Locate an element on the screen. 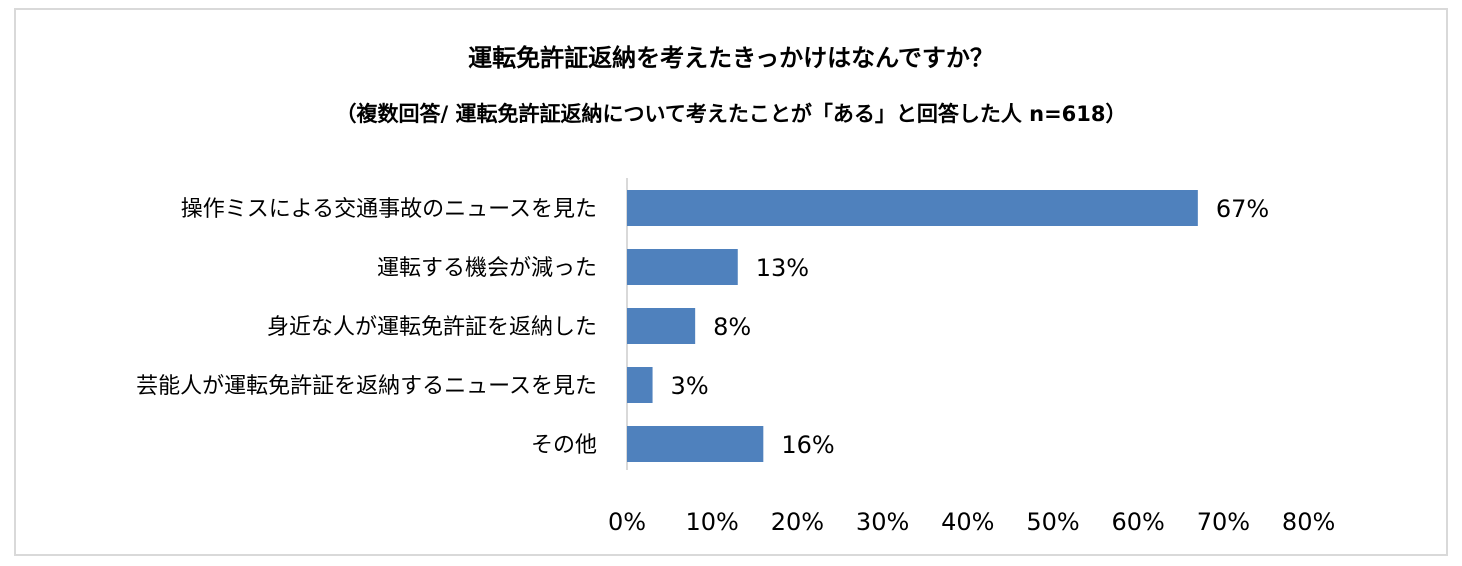 The image size is (1462, 566). x-tick-label-0: 0% is located at coordinates (627, 522).